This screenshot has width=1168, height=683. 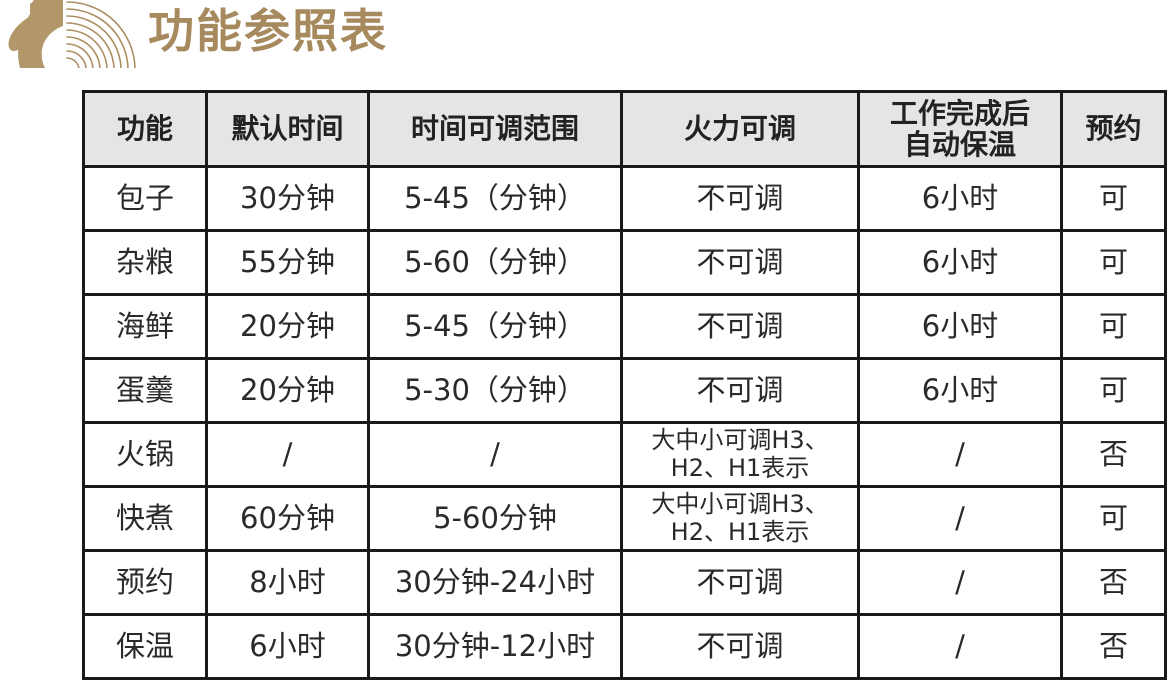 What do you see at coordinates (495, 129) in the screenshot?
I see `column-header: 时间可调范围` at bounding box center [495, 129].